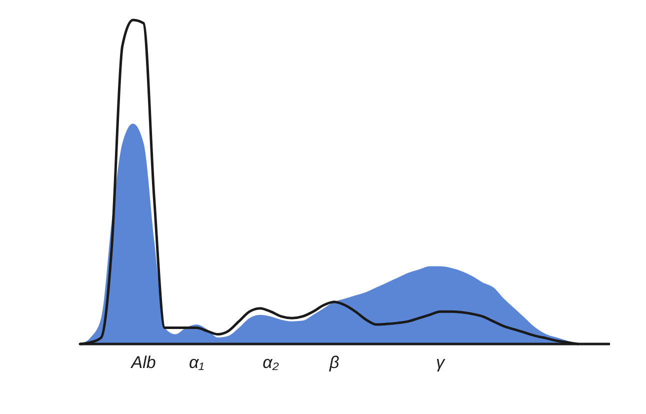 Image resolution: width=646 pixels, height=414 pixels. I want to click on x-tick-label: β, so click(334, 362).